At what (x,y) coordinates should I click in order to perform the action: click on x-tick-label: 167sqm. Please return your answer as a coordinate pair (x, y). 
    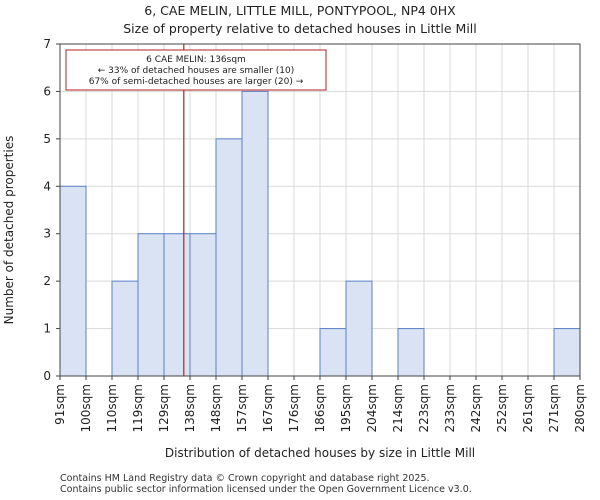
    Looking at the image, I should click on (268, 408).